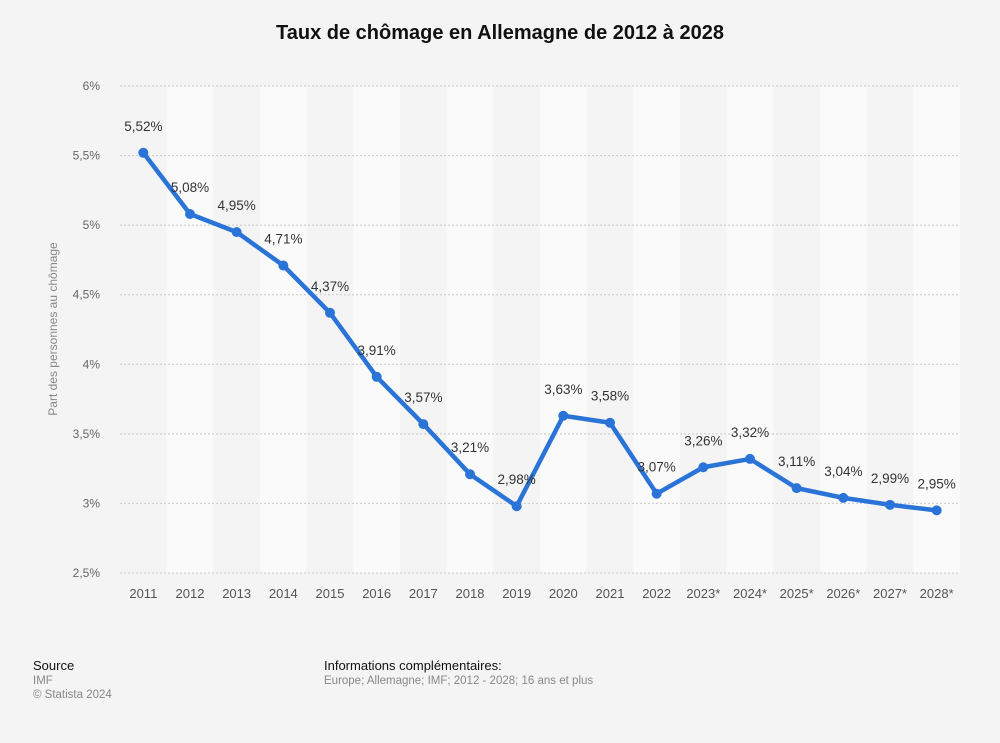  What do you see at coordinates (283, 593) in the screenshot?
I see `x-tick-label: 2014` at bounding box center [283, 593].